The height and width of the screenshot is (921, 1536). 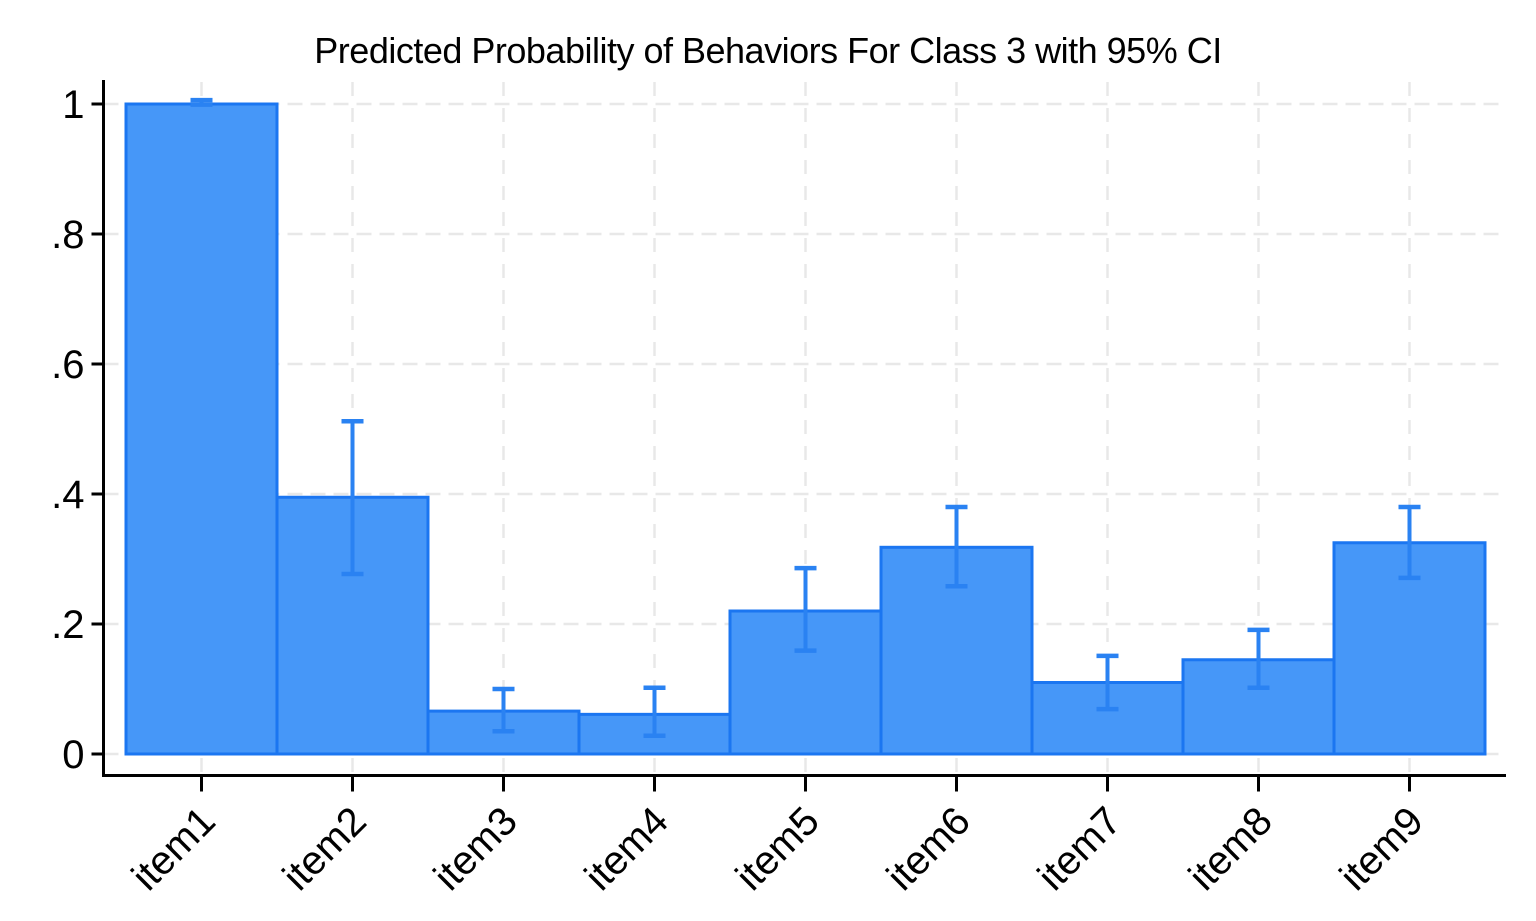 I want to click on bar-item2, so click(x=352, y=625).